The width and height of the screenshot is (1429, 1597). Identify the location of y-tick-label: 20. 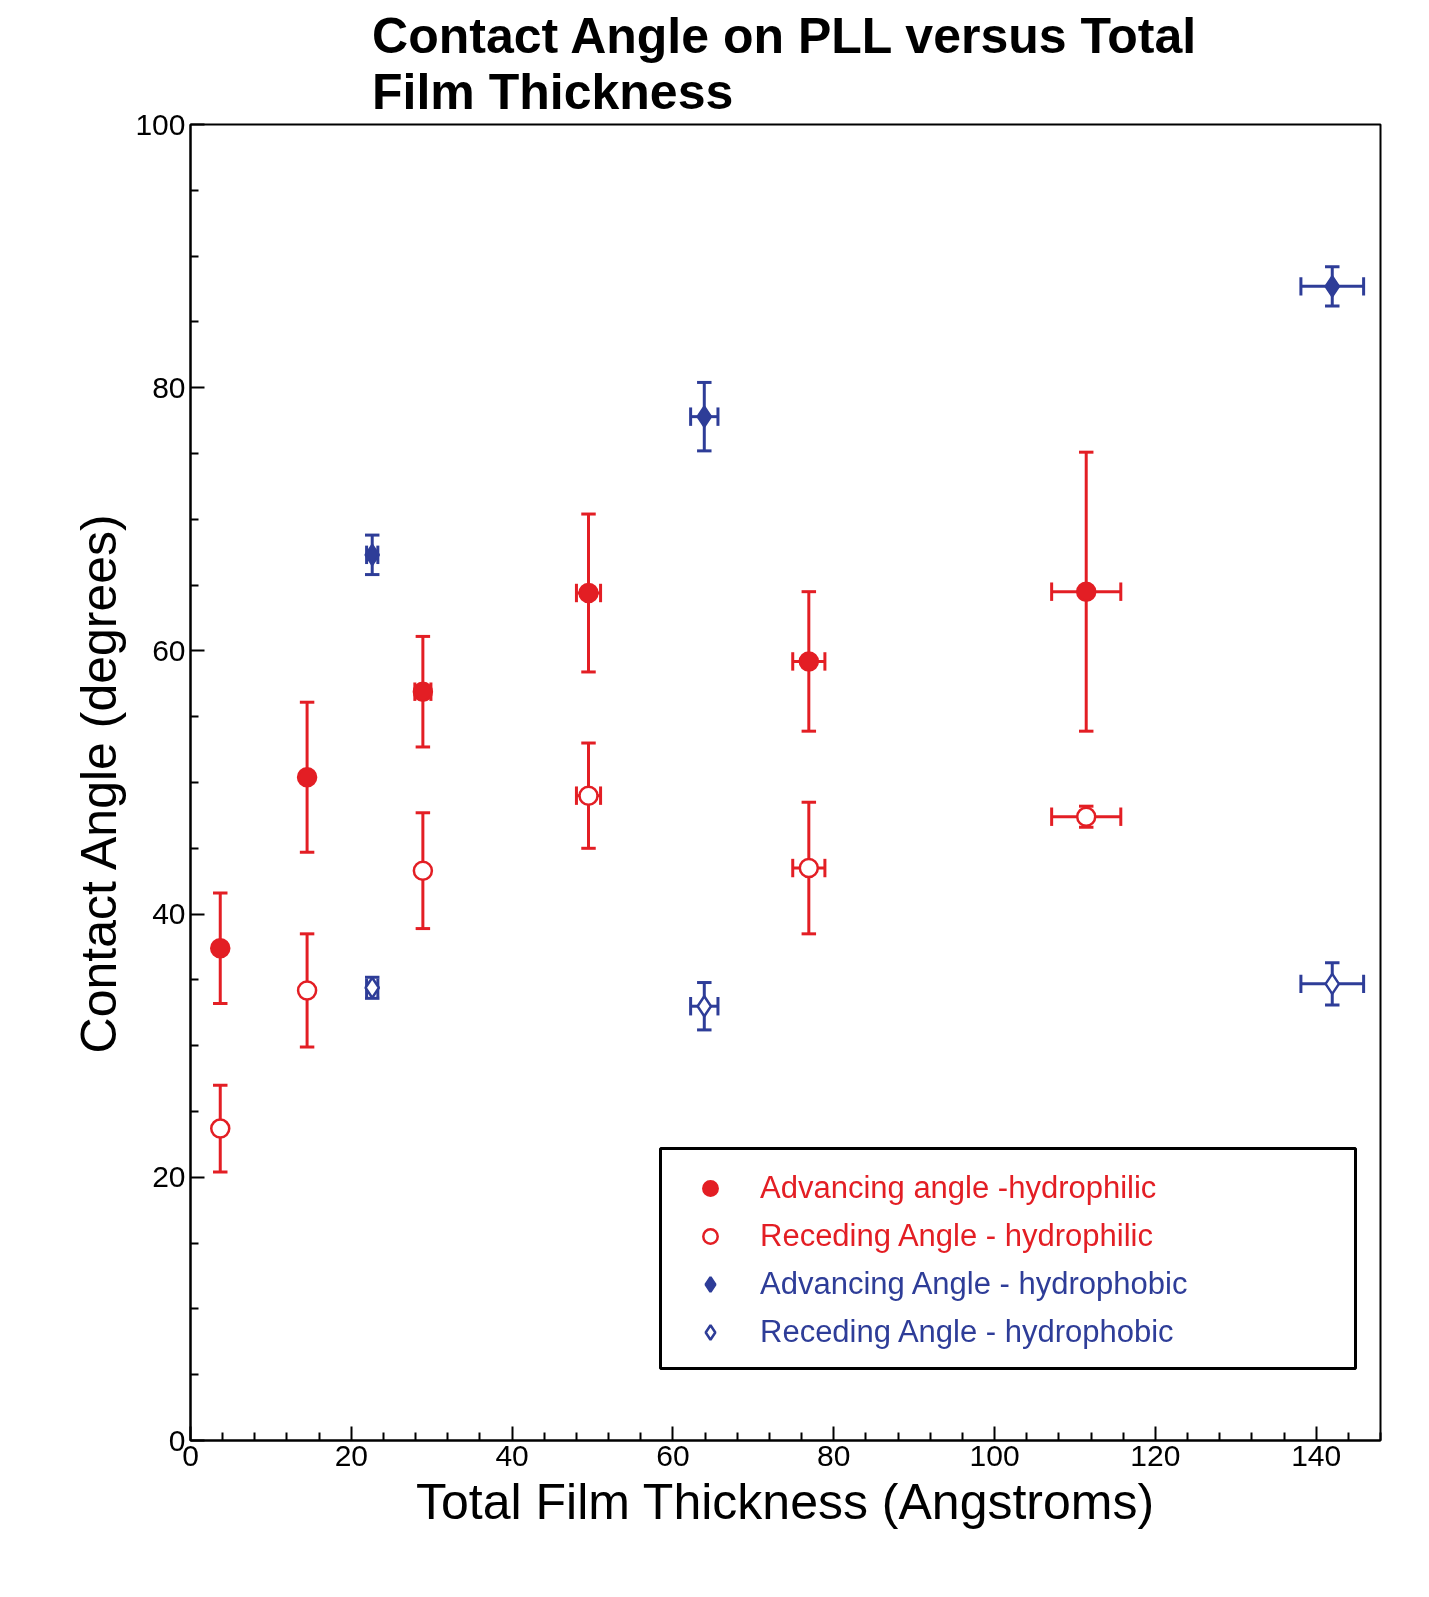
(169, 1177).